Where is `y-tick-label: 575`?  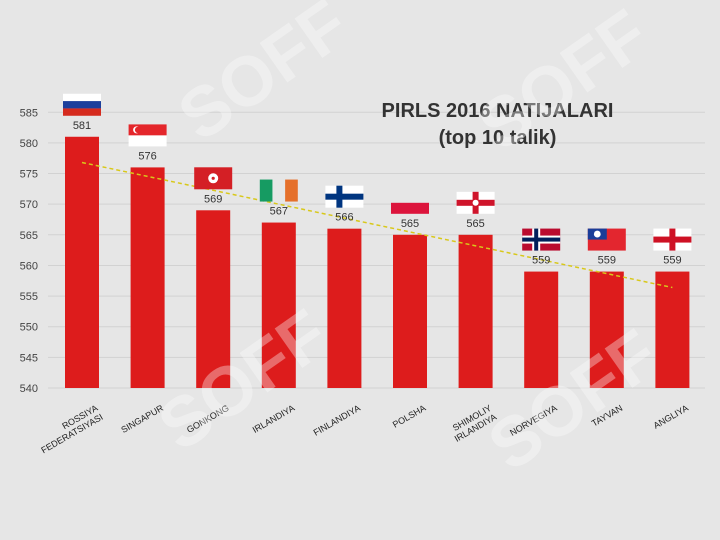
y-tick-label: 575 is located at coordinates (29, 175).